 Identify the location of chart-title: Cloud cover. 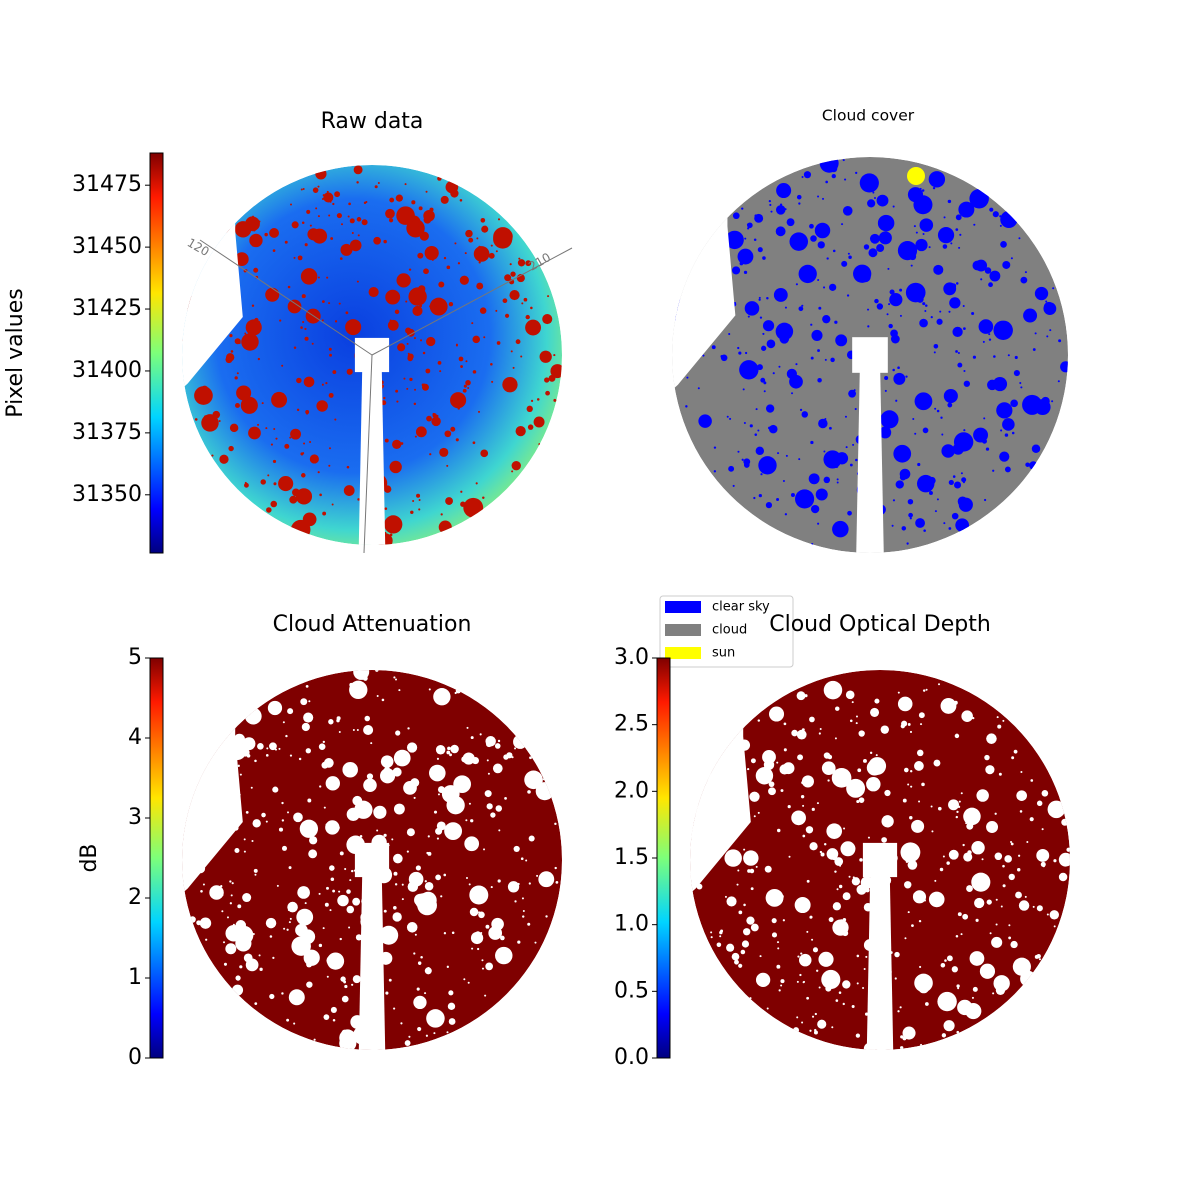
(868, 116).